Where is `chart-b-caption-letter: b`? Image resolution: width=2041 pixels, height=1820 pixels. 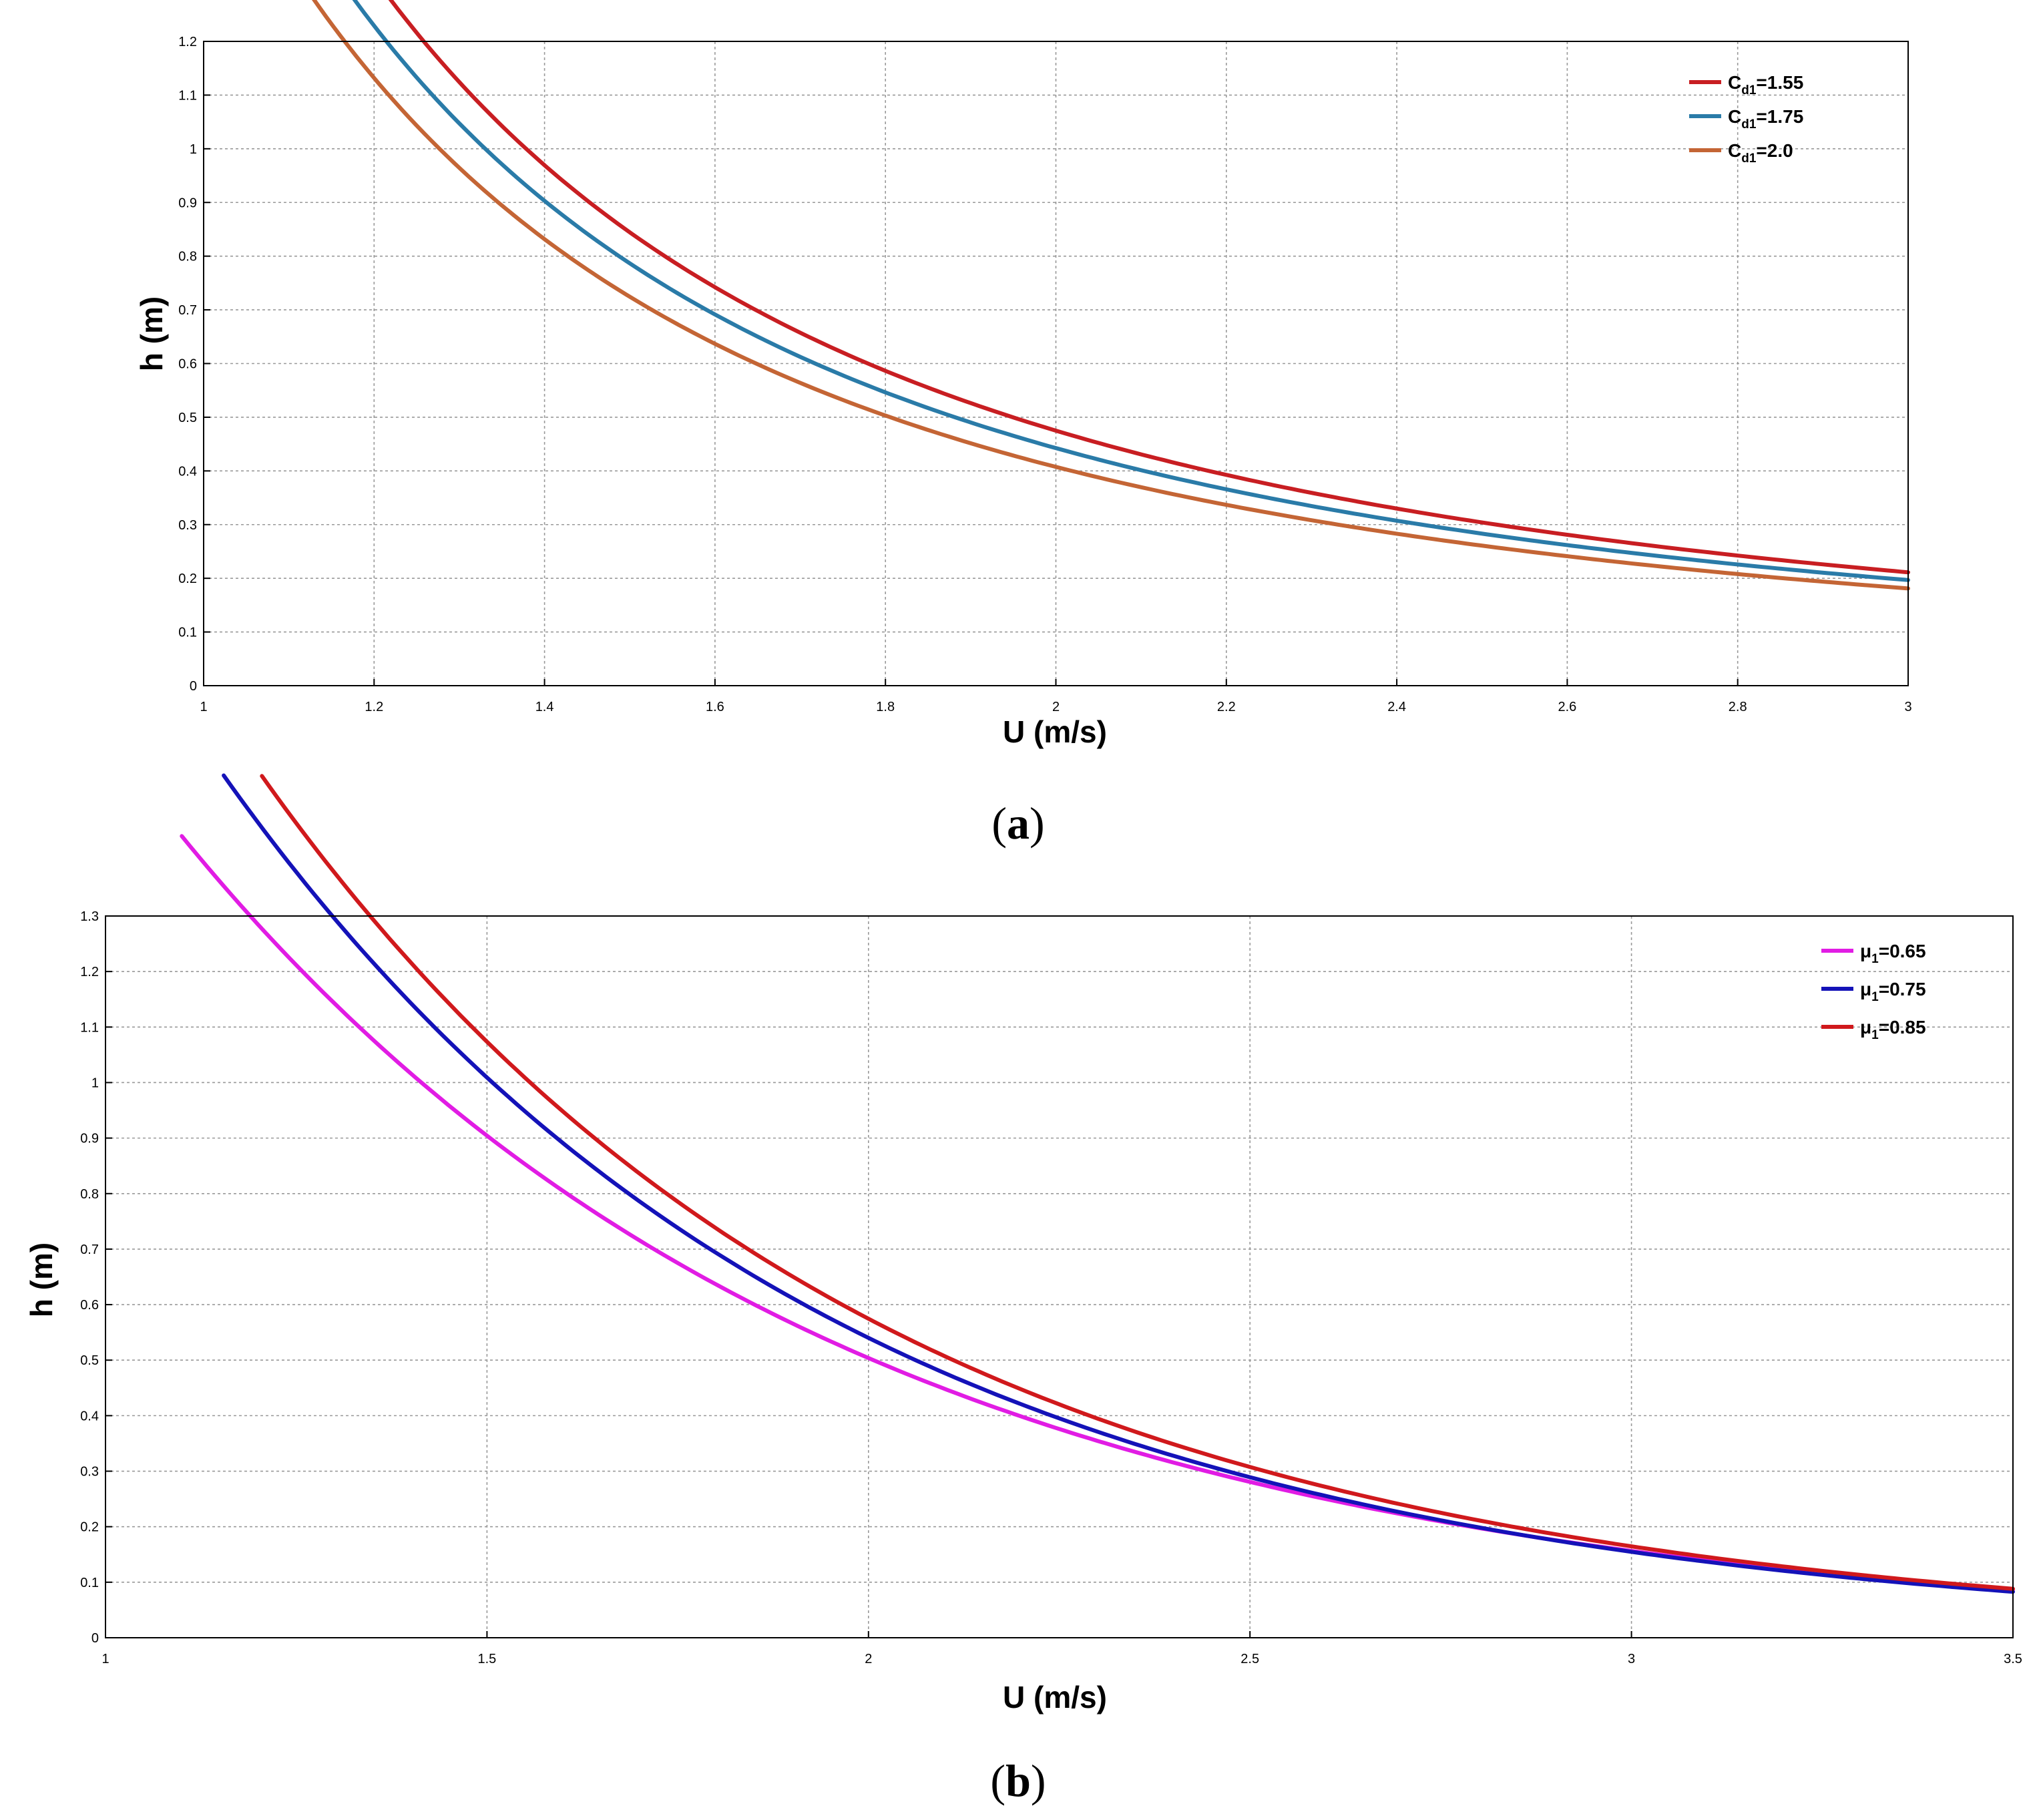 chart-b-caption-letter: b is located at coordinates (1018, 1780).